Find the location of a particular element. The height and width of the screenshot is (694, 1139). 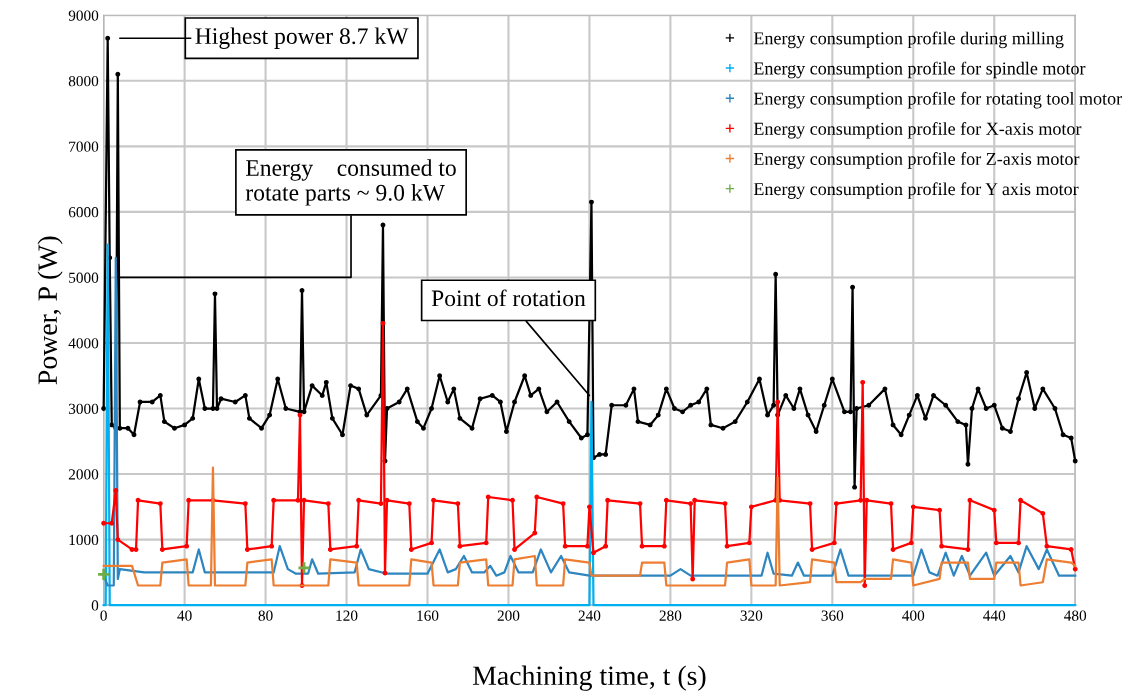

legend-label: Energy consumption profile during milling is located at coordinates (908, 40).